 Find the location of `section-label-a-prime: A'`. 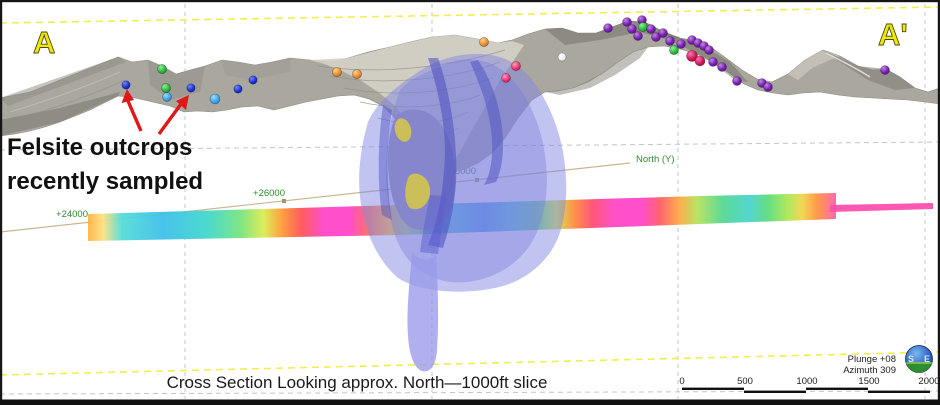

section-label-a-prime: A' is located at coordinates (893, 34).